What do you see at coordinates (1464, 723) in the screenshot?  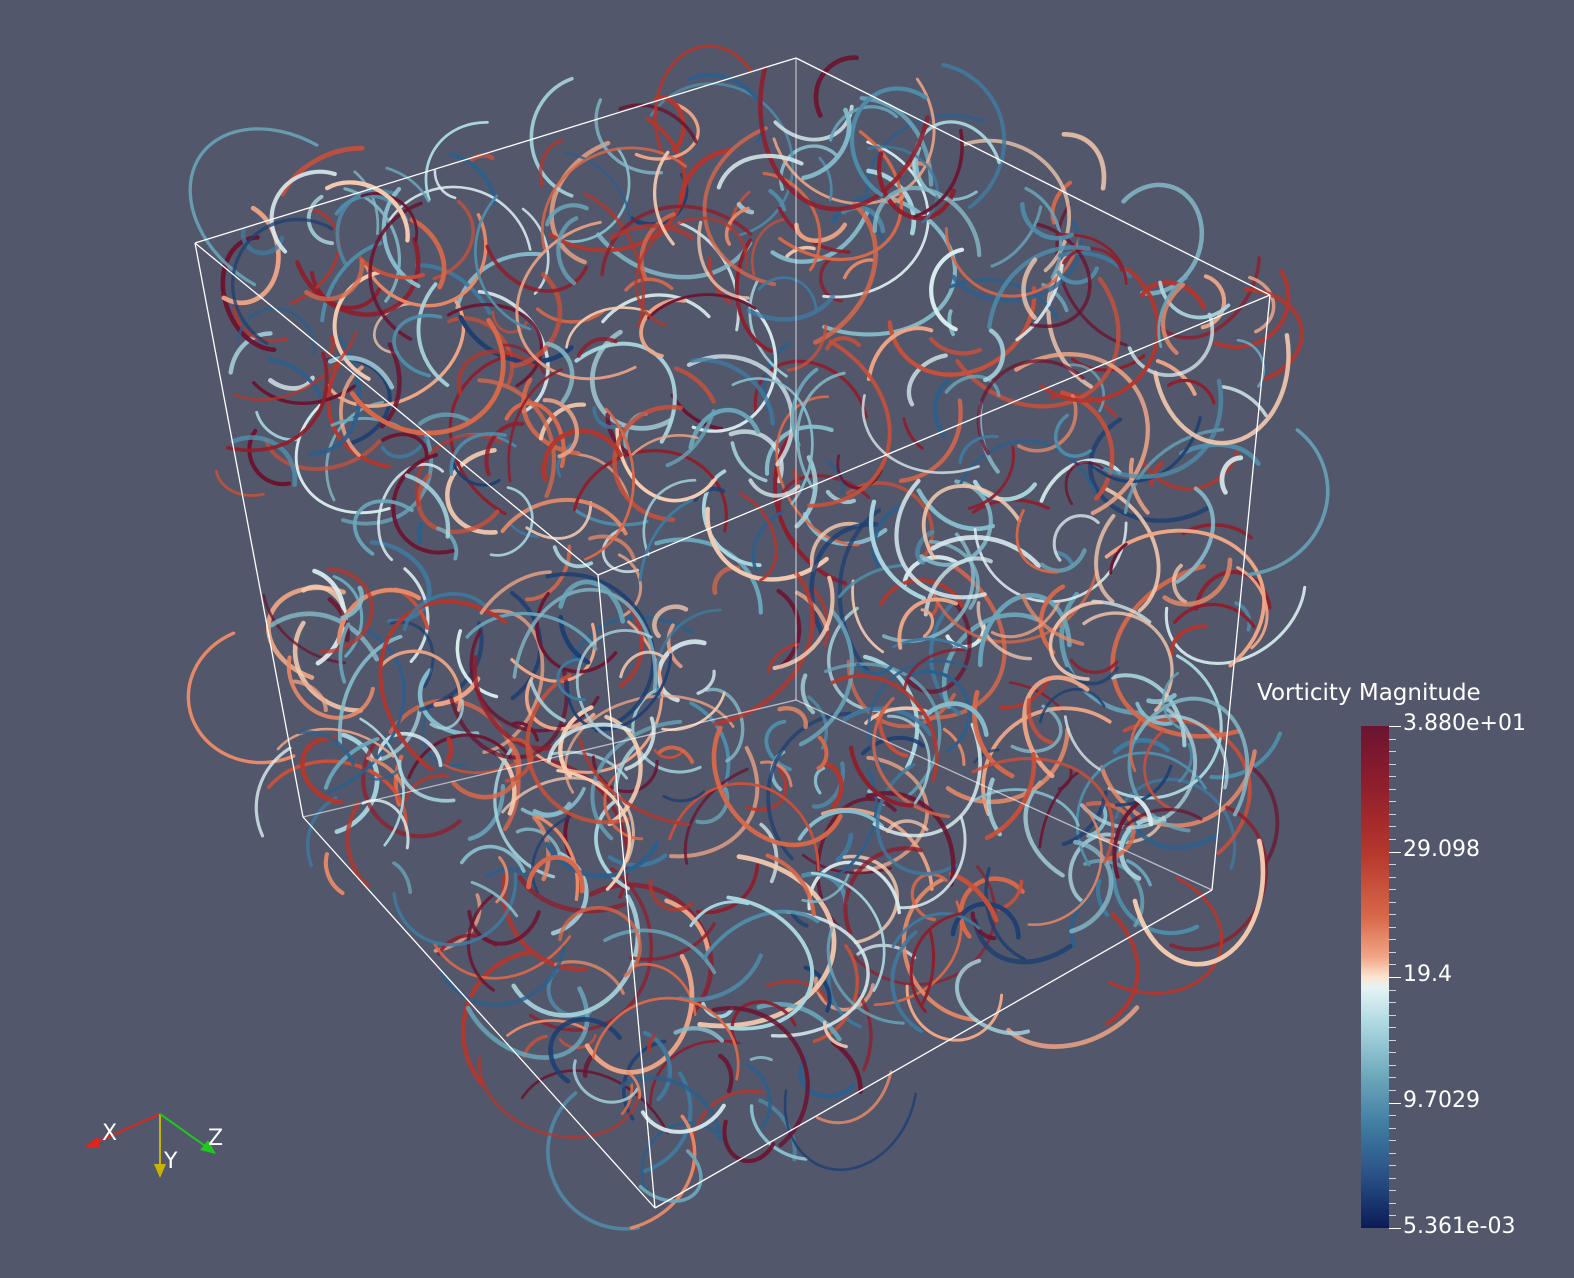 I see `colorbar-label-max: 3.880e+01` at bounding box center [1464, 723].